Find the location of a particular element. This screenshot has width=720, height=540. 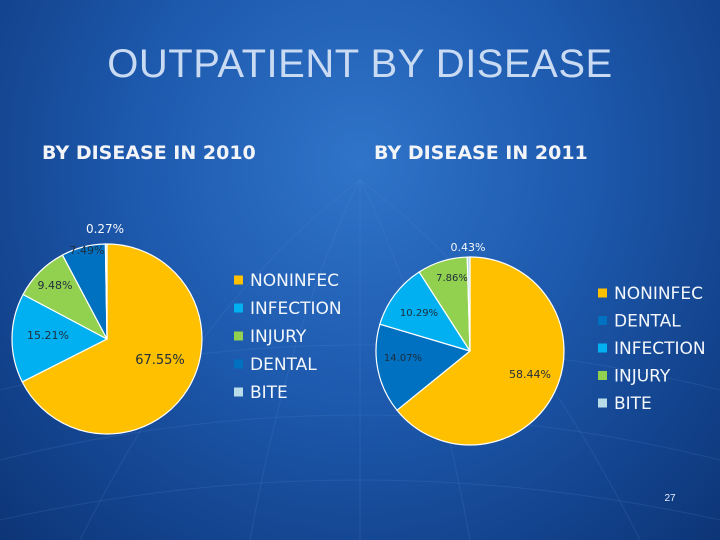

data-label-noninfec: 58.44% is located at coordinates (530, 374).